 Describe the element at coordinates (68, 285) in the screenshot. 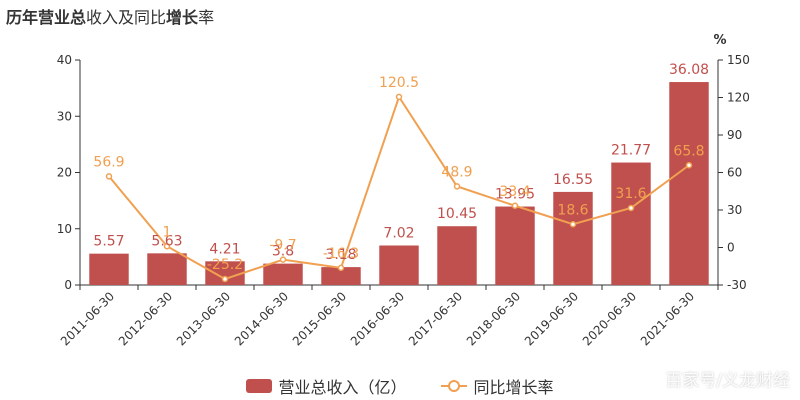

I see `y-left-tick-label: 0` at that location.